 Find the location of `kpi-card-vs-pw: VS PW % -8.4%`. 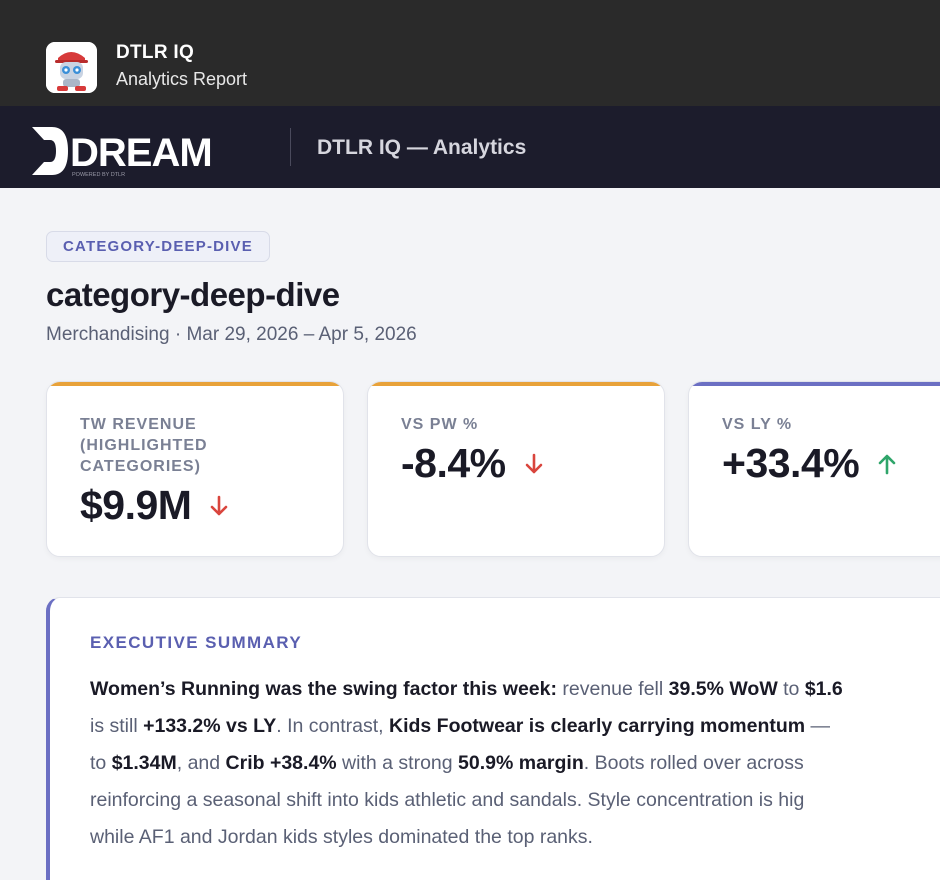

kpi-card-vs-pw: VS PW % -8.4% is located at coordinates (516, 469).